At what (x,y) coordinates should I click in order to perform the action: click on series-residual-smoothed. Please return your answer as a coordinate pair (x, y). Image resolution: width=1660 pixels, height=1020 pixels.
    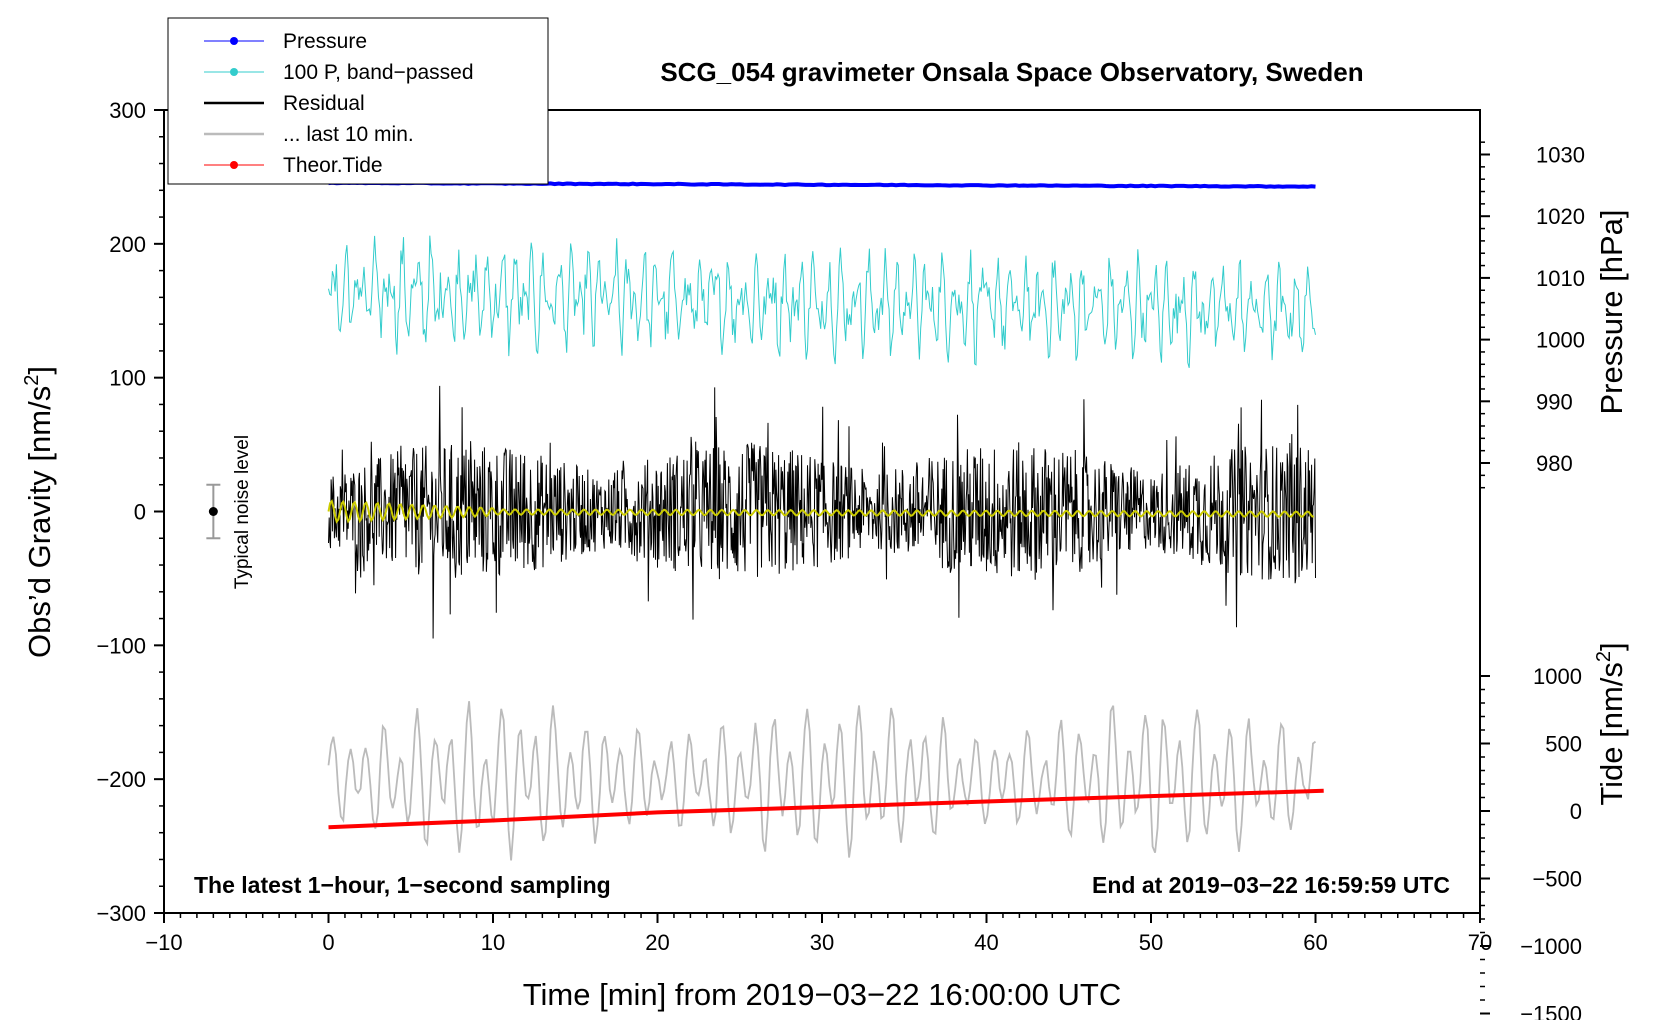
    Looking at the image, I should click on (821, 511).